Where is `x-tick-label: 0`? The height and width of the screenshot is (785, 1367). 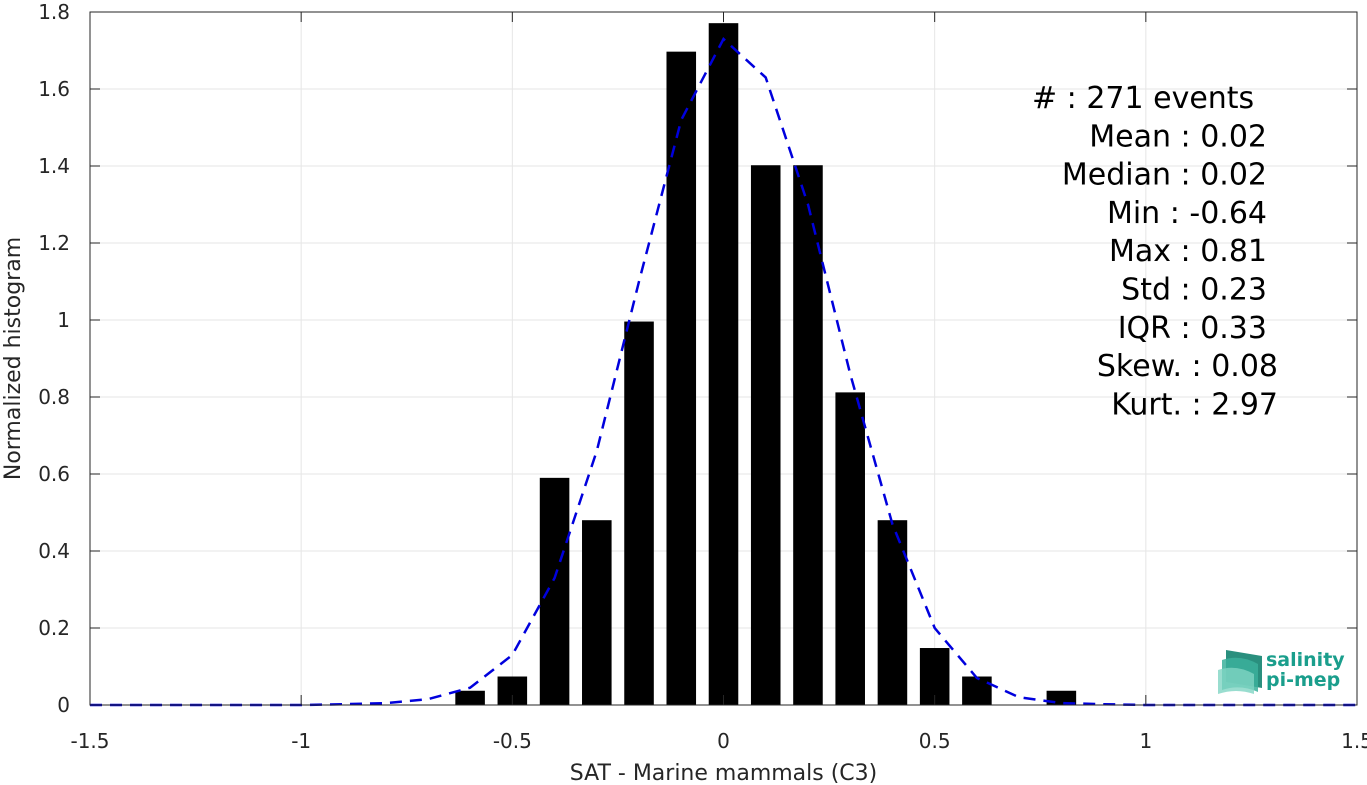
x-tick-label: 0 is located at coordinates (723, 741).